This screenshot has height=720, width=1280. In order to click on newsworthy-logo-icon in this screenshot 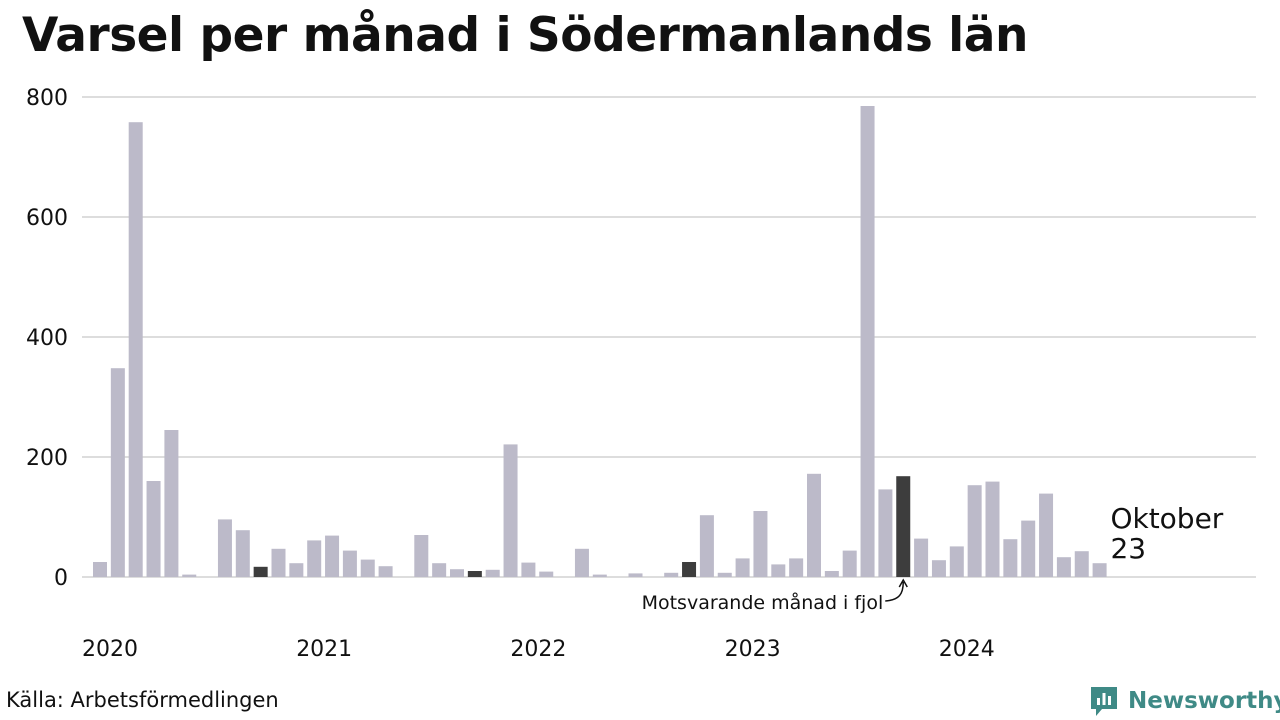, I will do `click(1104, 701)`.